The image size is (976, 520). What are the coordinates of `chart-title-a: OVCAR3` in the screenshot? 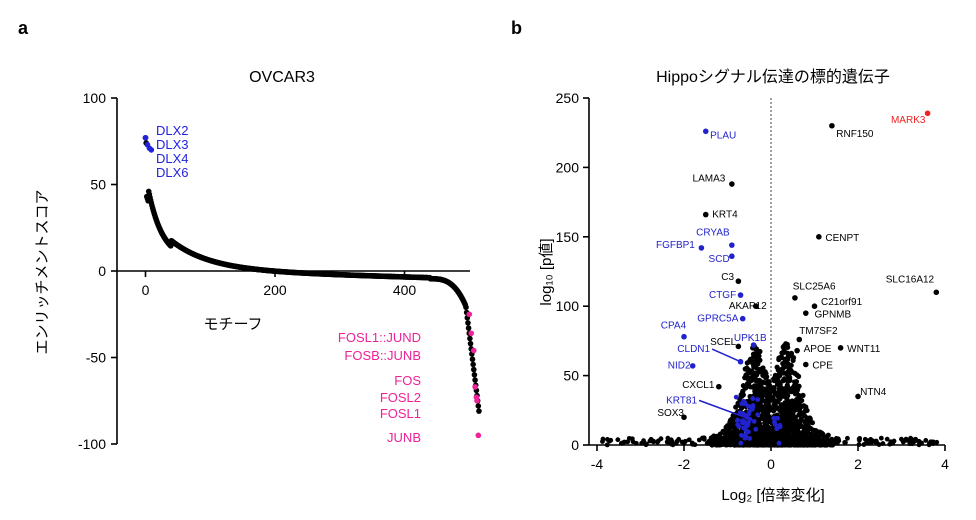 It's located at (282, 77).